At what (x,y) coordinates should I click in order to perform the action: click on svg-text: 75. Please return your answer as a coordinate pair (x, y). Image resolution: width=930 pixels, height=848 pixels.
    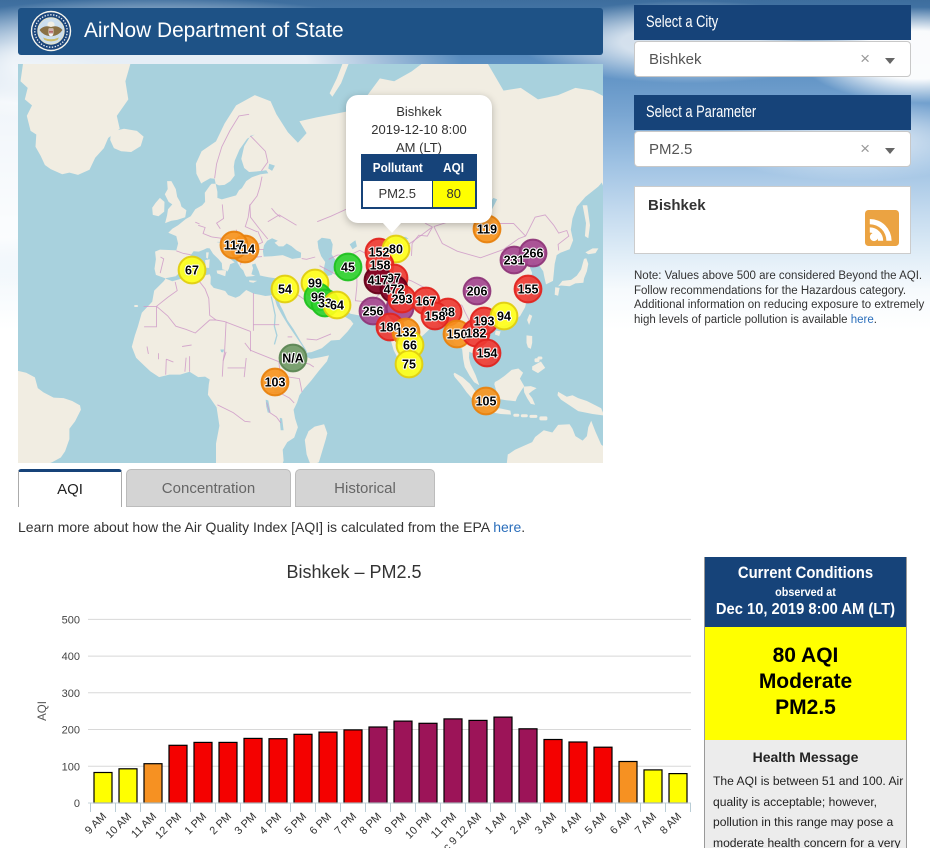
    Looking at the image, I should click on (409, 365).